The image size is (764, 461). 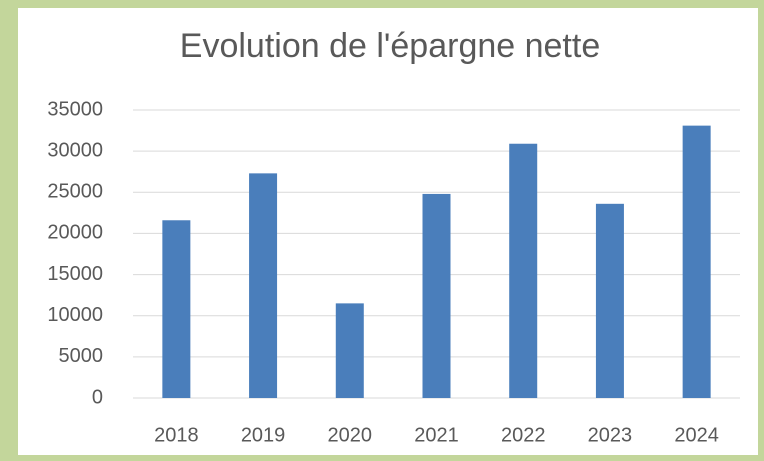 What do you see at coordinates (75, 274) in the screenshot?
I see `y-tick-label: 15000` at bounding box center [75, 274].